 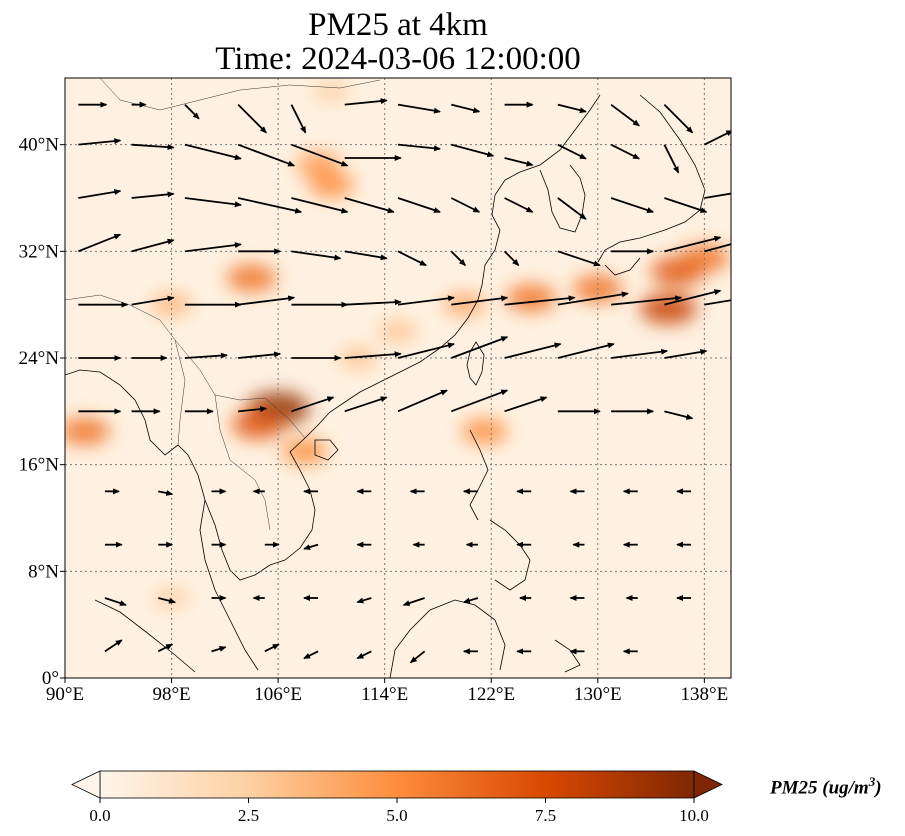 What do you see at coordinates (248, 815) in the screenshot?
I see `colorbar-tick-label: 2.5` at bounding box center [248, 815].